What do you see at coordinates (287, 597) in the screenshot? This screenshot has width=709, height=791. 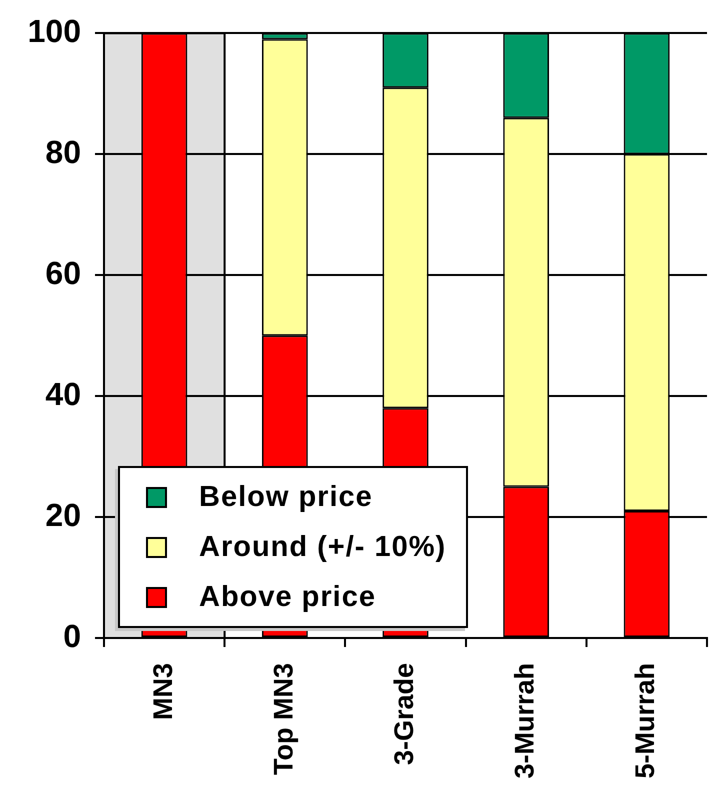 I see `legend-label: Above price` at bounding box center [287, 597].